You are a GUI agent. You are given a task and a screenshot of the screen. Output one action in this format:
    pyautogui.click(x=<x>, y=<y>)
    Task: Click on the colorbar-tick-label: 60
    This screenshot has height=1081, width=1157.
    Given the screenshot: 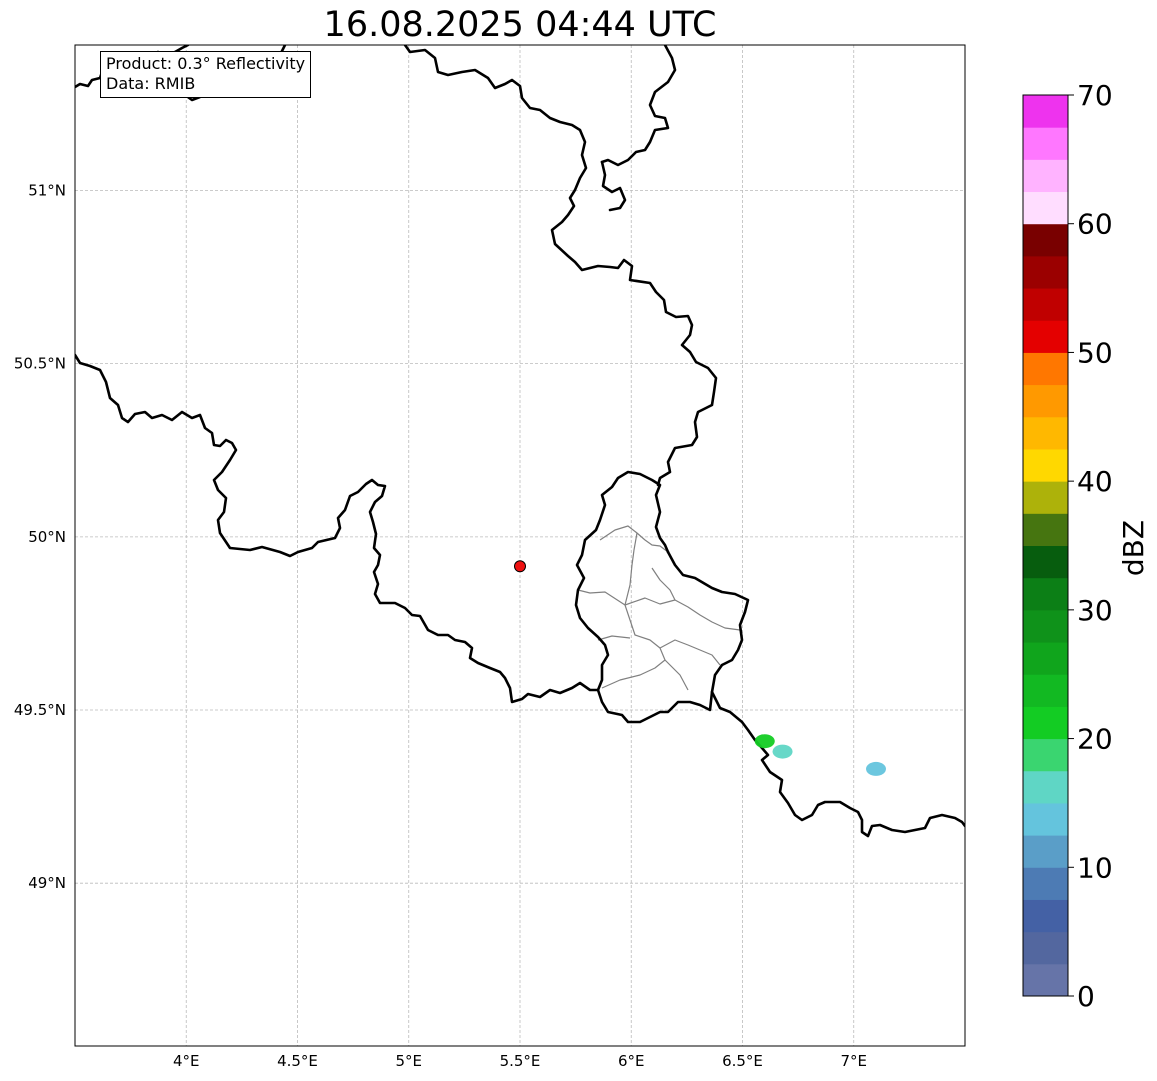 What is the action you would take?
    pyautogui.click(x=1095, y=224)
    